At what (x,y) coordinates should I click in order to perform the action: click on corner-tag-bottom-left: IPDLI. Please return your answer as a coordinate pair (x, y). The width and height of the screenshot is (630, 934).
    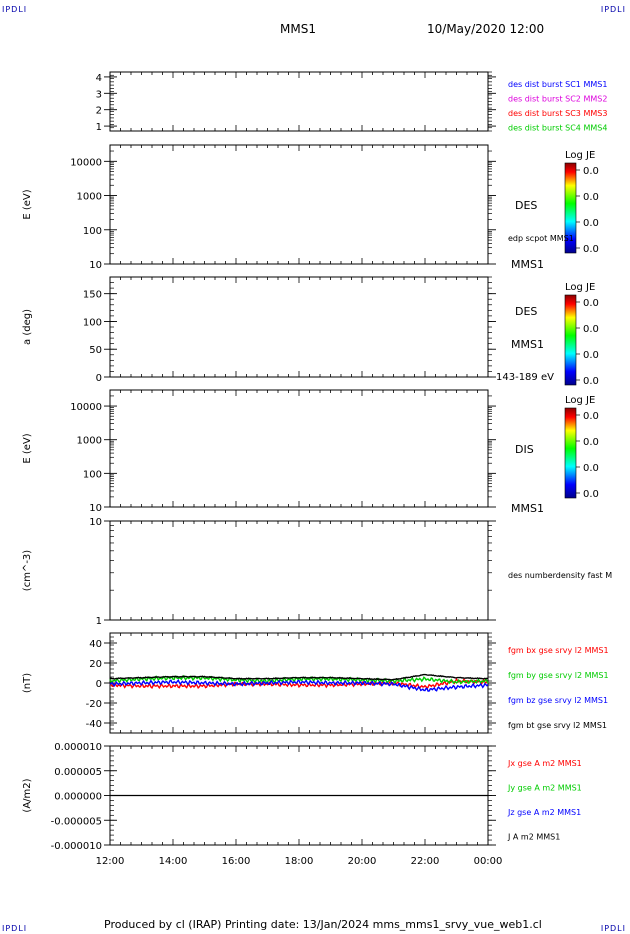
    Looking at the image, I should click on (15, 928).